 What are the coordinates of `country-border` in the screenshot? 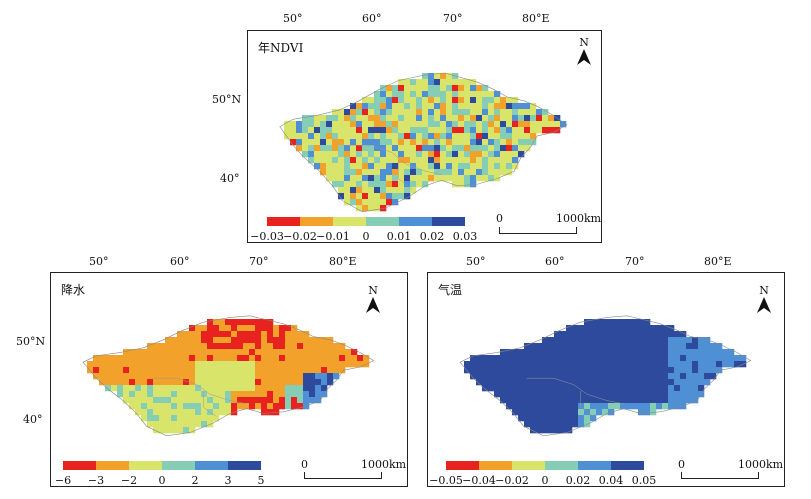 It's located at (210, 404).